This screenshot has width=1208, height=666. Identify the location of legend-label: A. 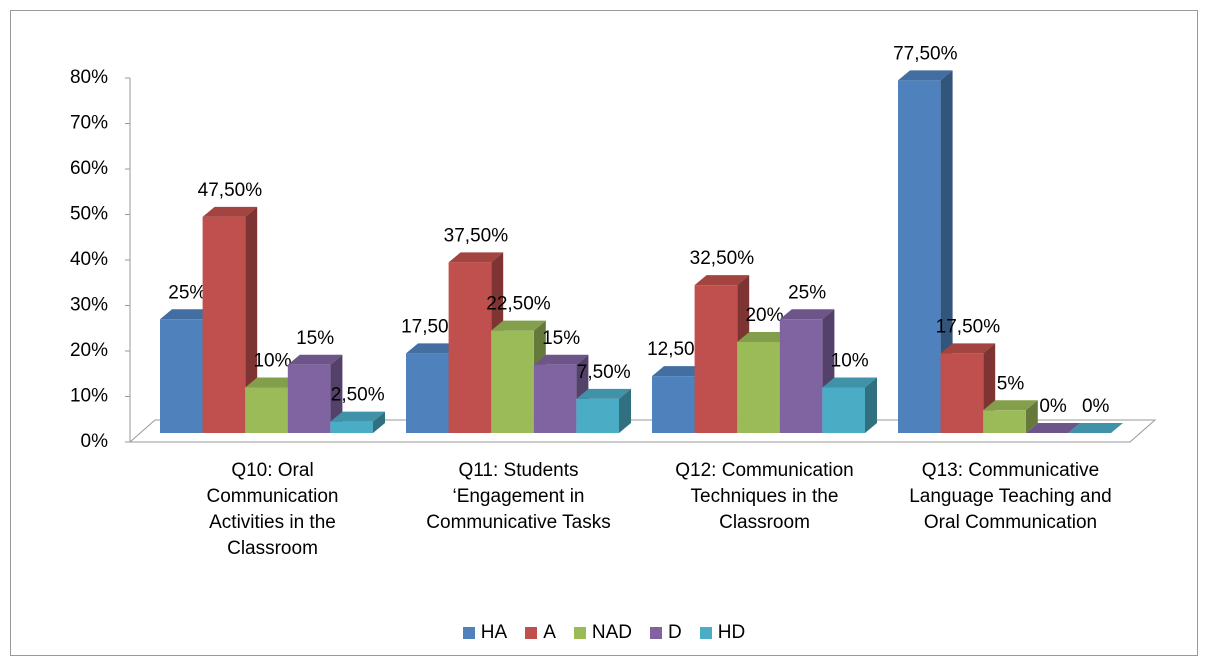
(549, 632).